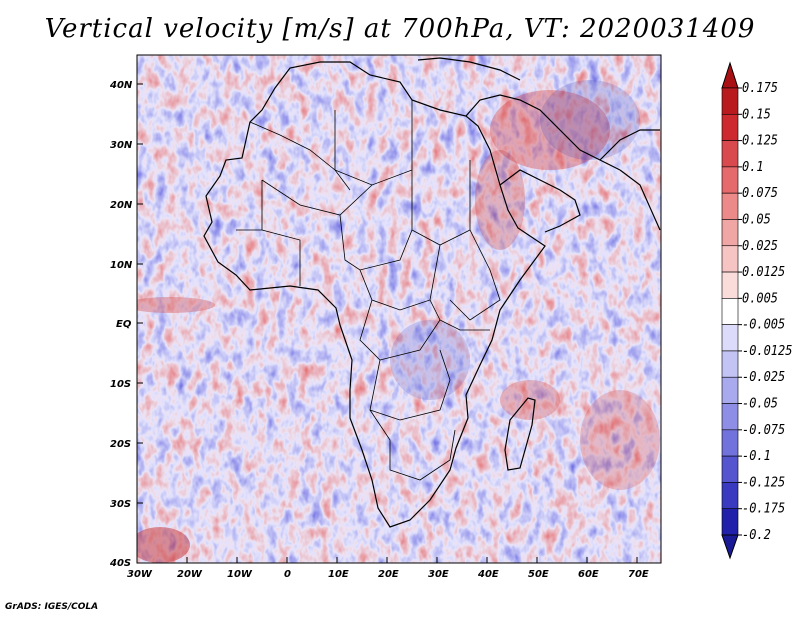 This screenshot has width=800, height=618. What do you see at coordinates (763, 325) in the screenshot?
I see `colorbar-label: -0.005` at bounding box center [763, 325].